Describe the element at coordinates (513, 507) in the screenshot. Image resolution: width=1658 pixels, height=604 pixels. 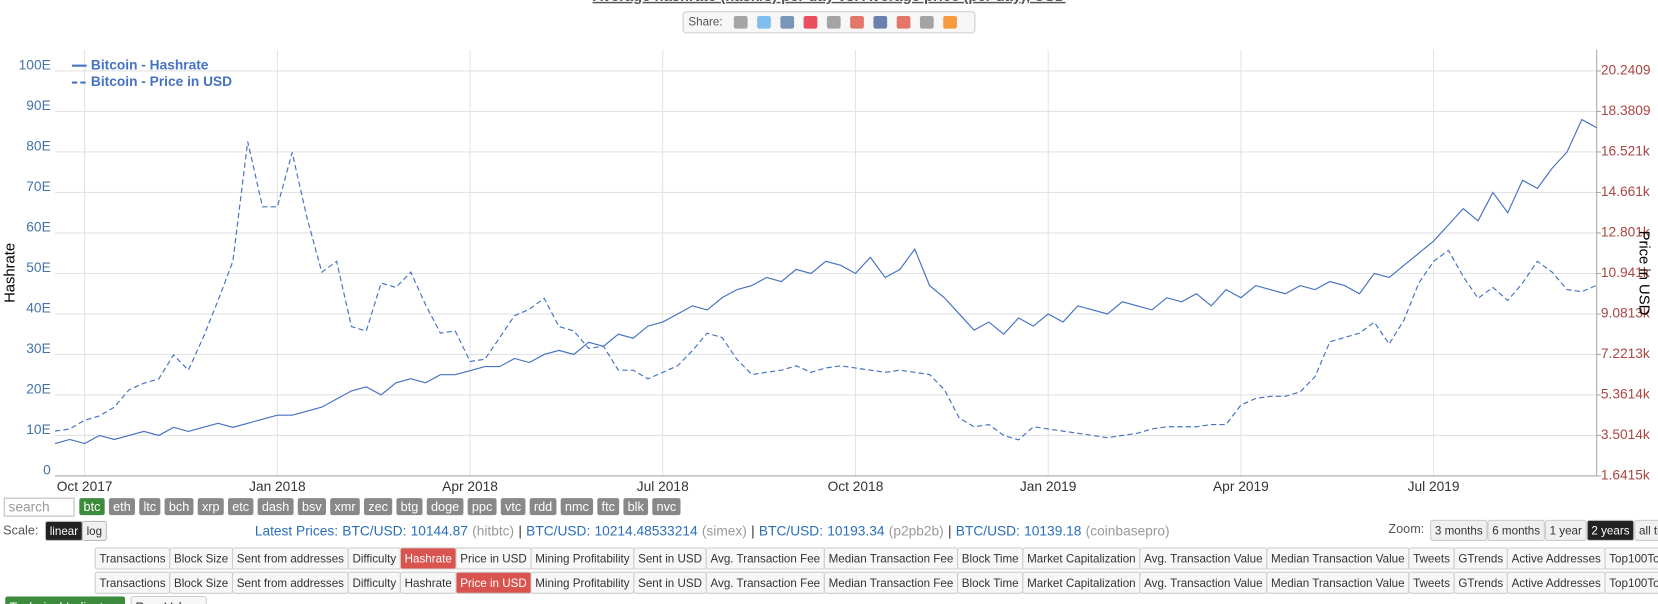
I see `coin-button: vtc` at that location.